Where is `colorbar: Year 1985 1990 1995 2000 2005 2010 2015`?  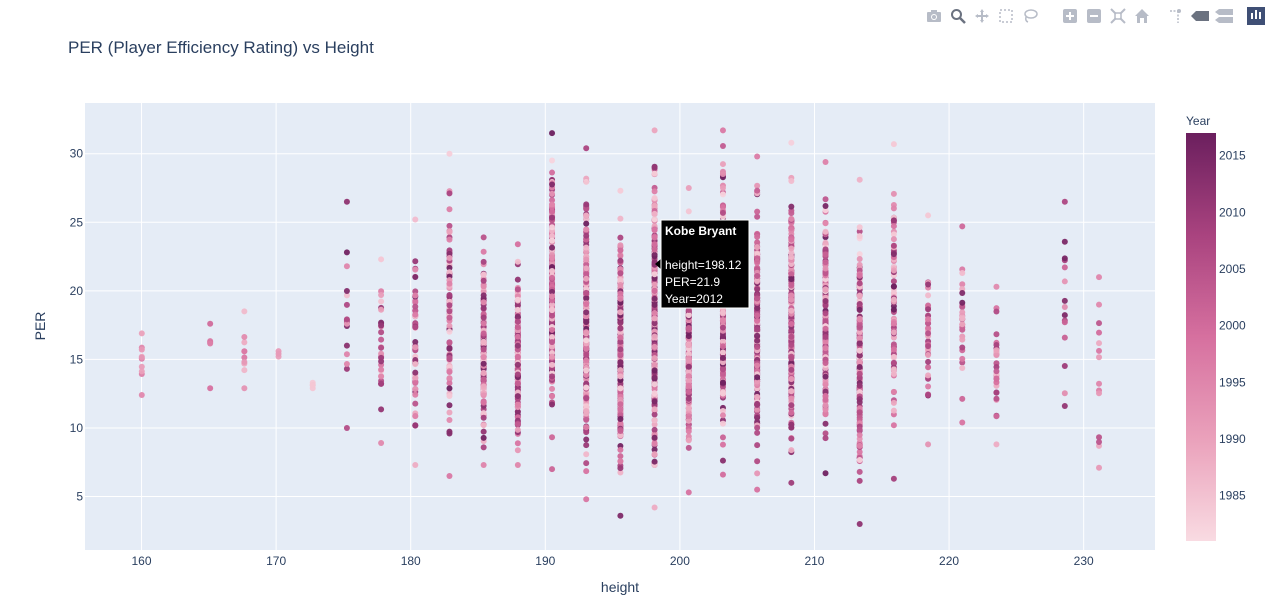
colorbar: Year 1985 1990 1995 2000 2005 2010 2015 is located at coordinates (1216, 327).